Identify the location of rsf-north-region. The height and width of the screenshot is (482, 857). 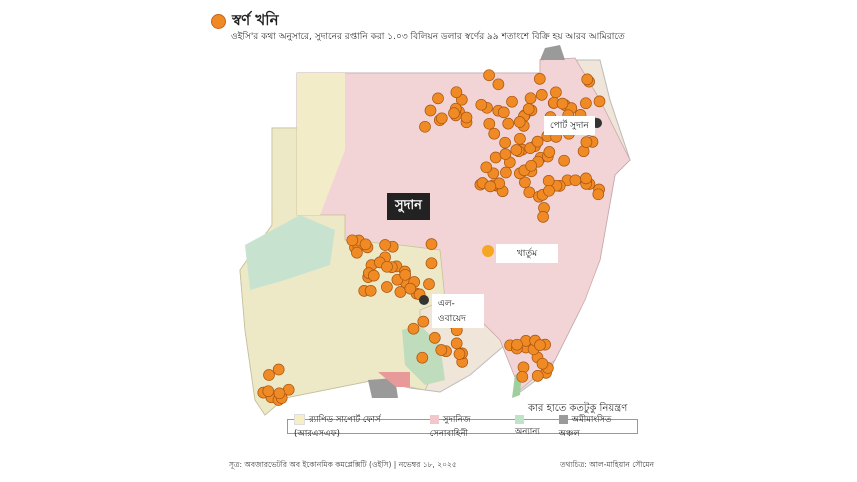
(321, 144).